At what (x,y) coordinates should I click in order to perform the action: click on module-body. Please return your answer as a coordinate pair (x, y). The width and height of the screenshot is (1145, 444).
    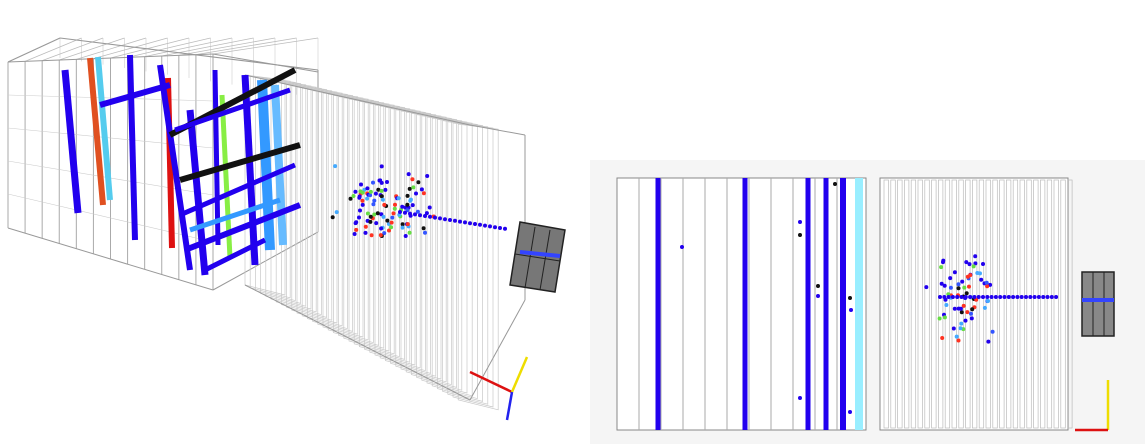
    Looking at the image, I should click on (1098, 304).